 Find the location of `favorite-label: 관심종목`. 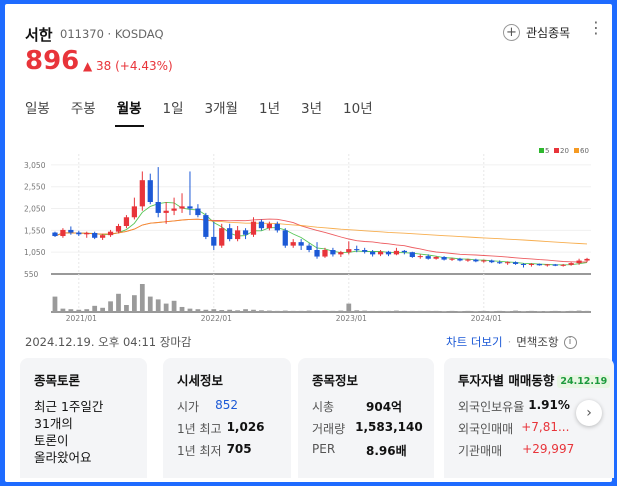

favorite-label: 관심종목 is located at coordinates (548, 33).